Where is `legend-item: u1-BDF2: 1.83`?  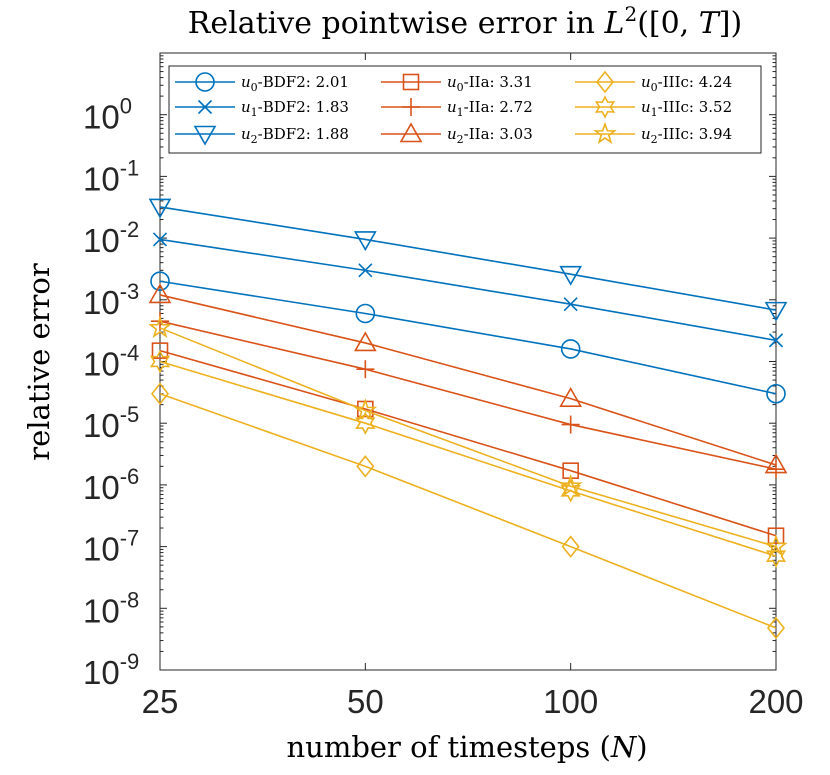 legend-item: u1-BDF2: 1.83 is located at coordinates (262, 108).